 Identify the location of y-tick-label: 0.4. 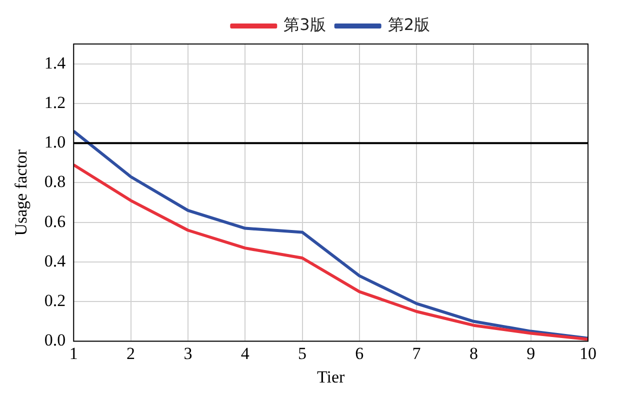
(55, 260).